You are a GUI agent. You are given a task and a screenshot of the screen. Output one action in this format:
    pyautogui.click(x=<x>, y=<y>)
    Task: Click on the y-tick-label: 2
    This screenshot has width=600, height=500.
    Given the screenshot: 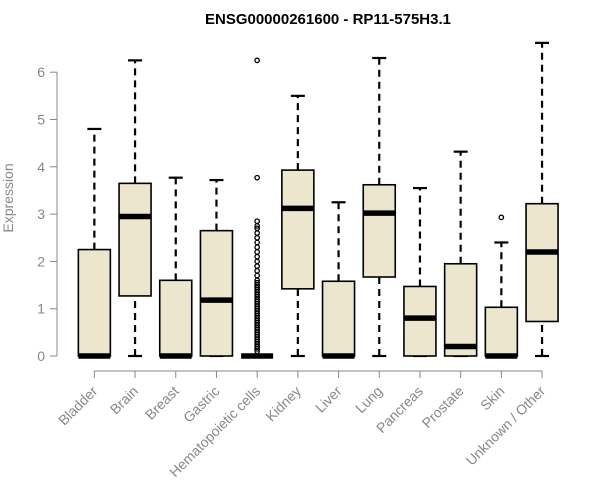 What is the action you would take?
    pyautogui.click(x=41, y=261)
    